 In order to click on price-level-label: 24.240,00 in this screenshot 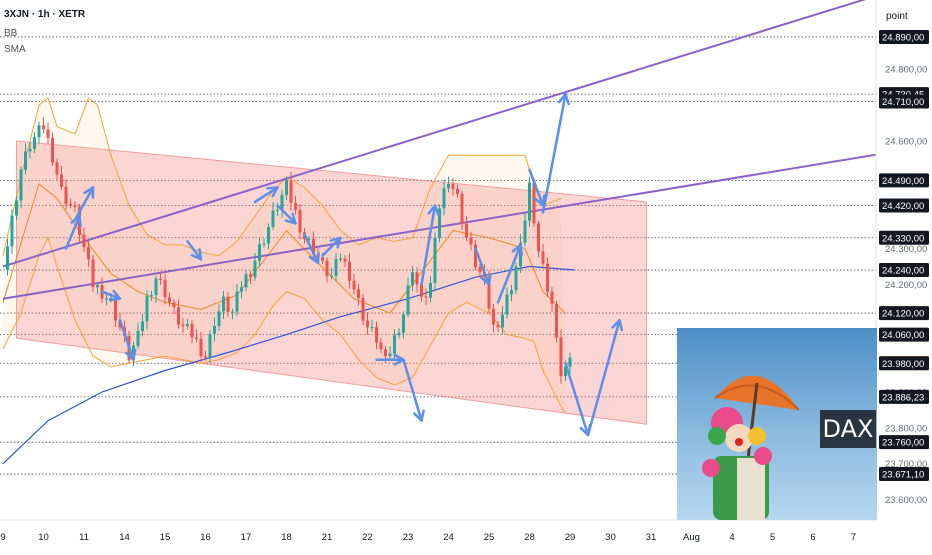, I will do `click(903, 271)`.